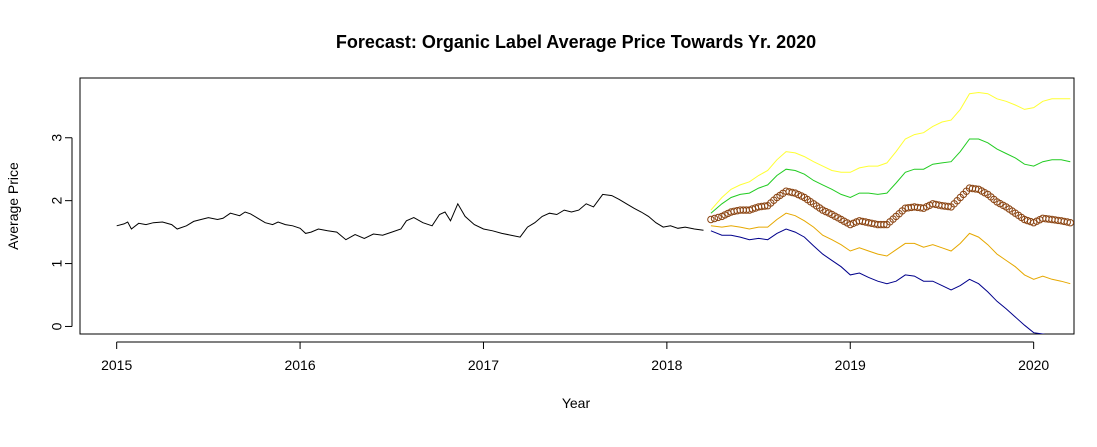 Image resolution: width=1097 pixels, height=447 pixels. What do you see at coordinates (666, 365) in the screenshot?
I see `x-tick-label: 2018` at bounding box center [666, 365].